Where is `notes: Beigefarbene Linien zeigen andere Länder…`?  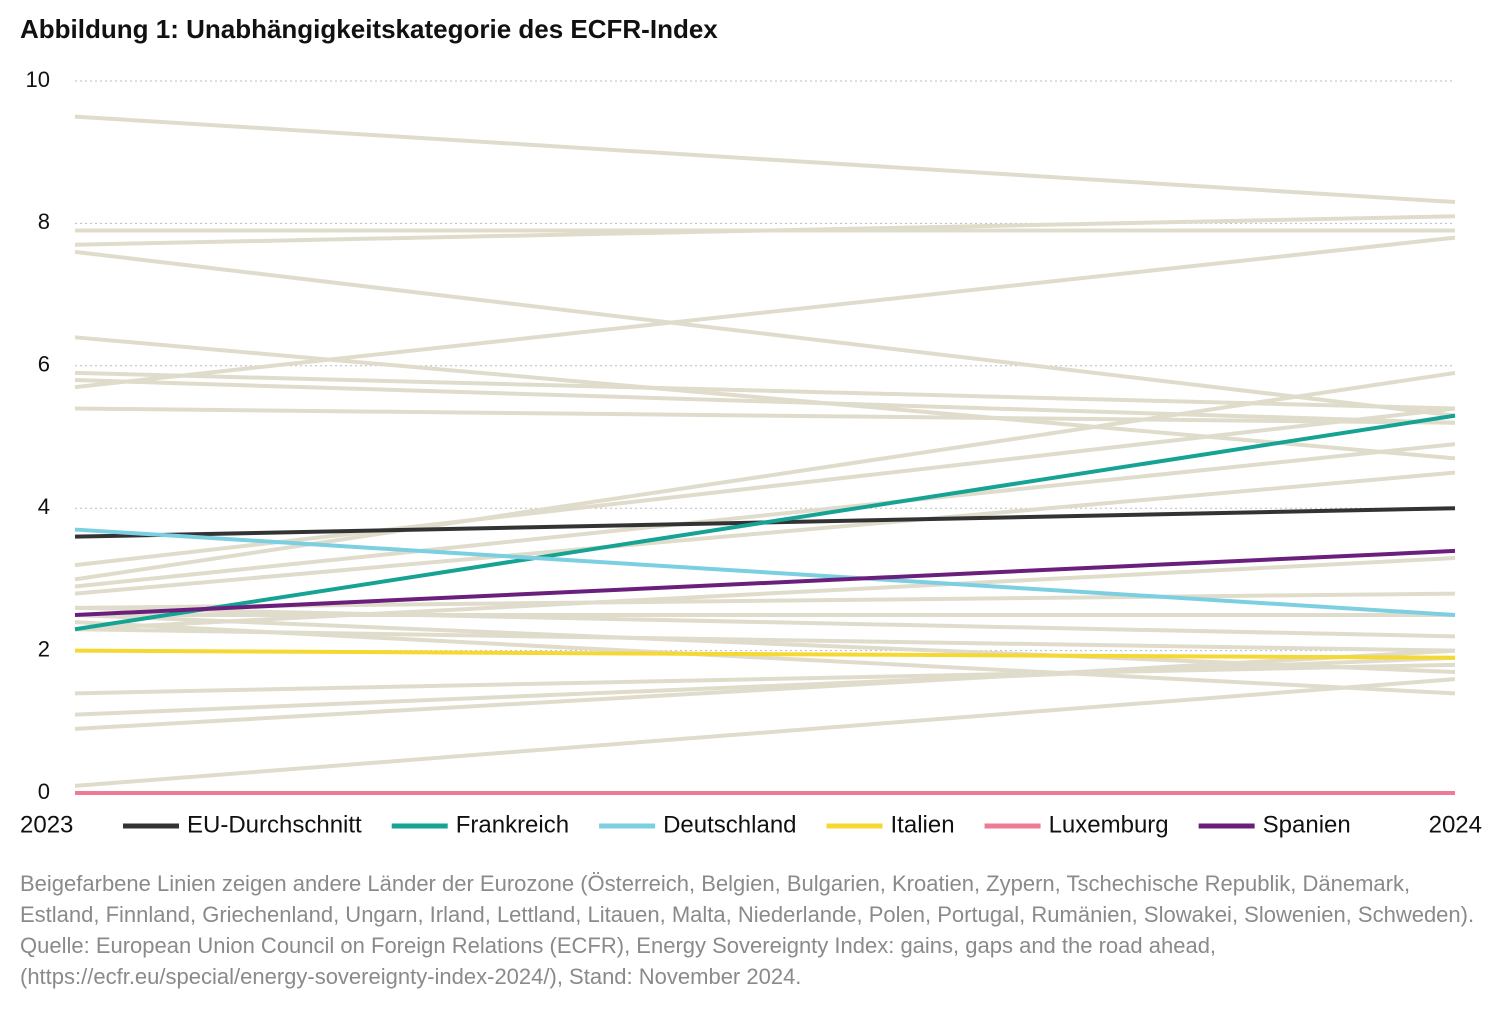
notes: Beigefarbene Linien zeigen andere Länder… is located at coordinates (750, 930).